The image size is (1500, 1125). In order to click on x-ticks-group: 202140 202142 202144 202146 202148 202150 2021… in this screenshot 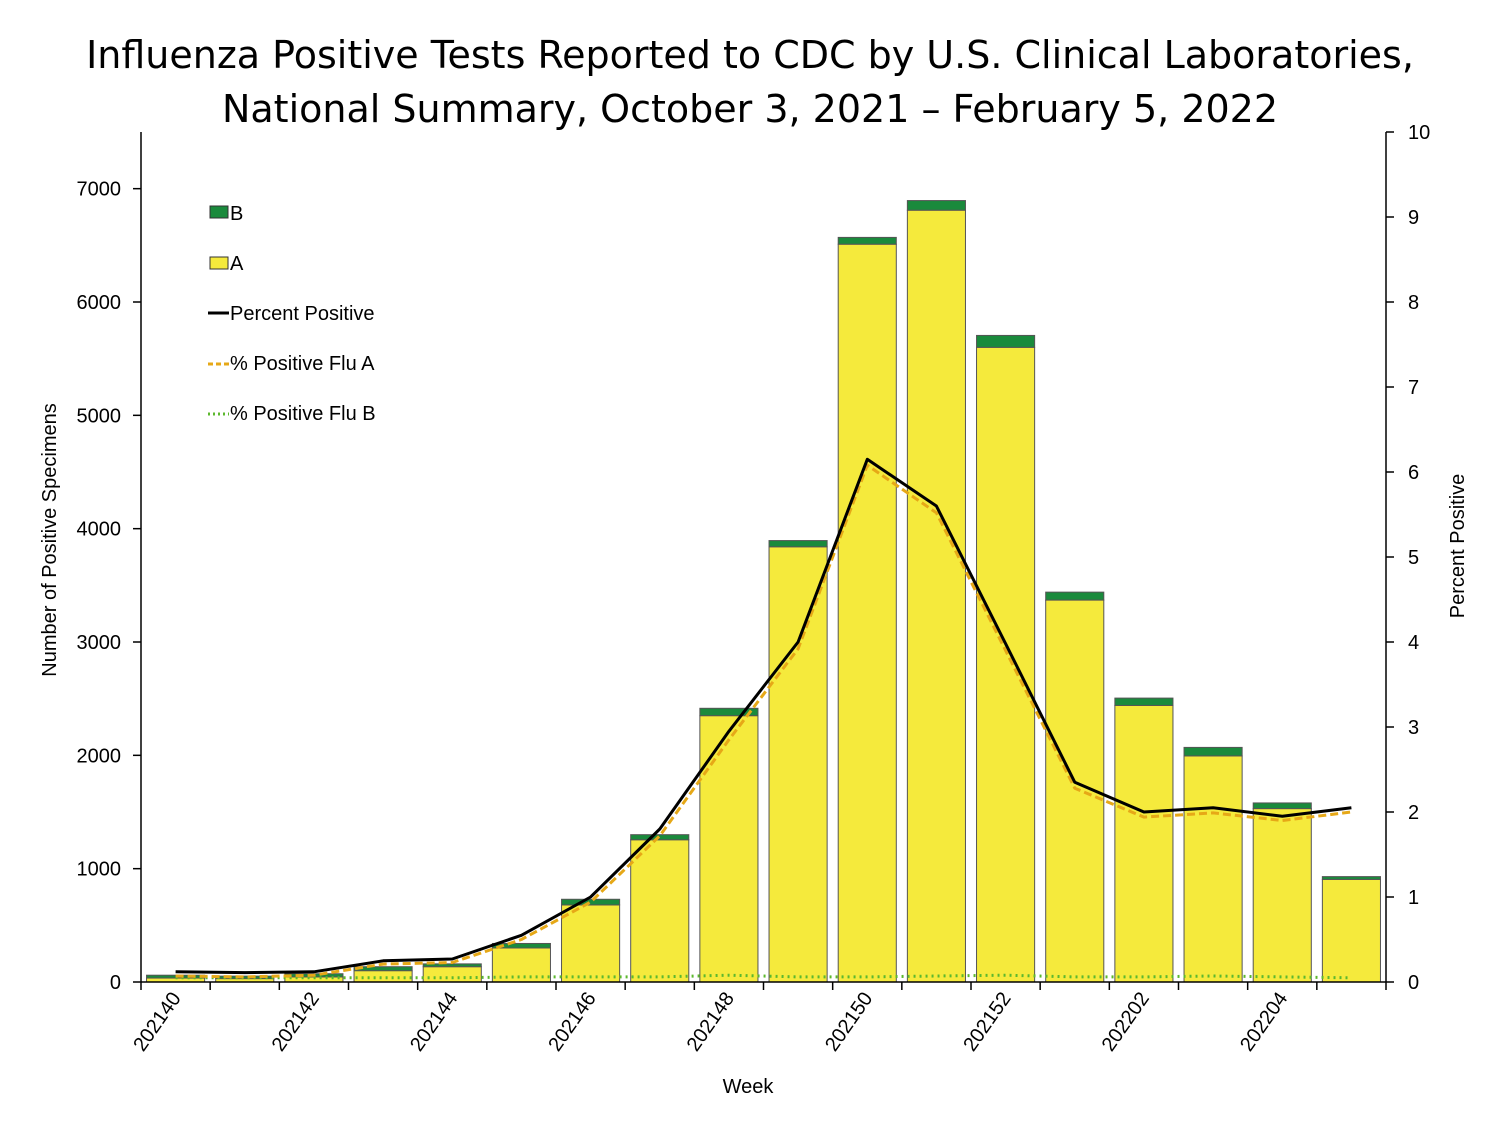, I will do `click(758, 1019)`.